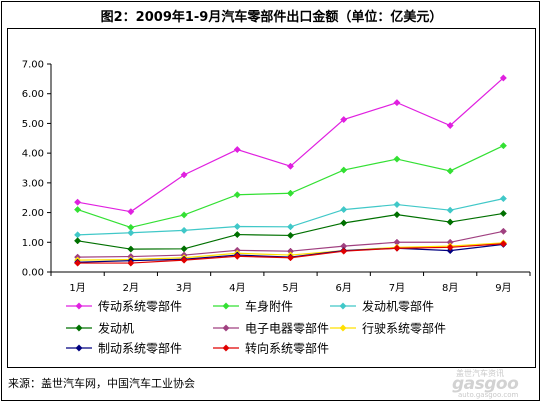  I want to click on x-tick-label: 7月, so click(397, 288).